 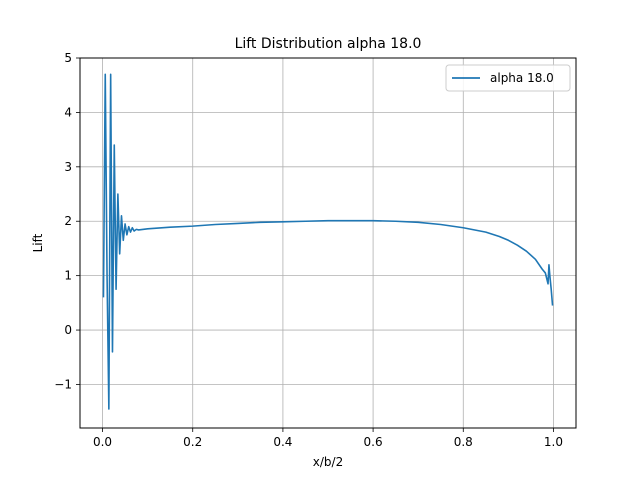 What do you see at coordinates (68, 167) in the screenshot?
I see `y-tick-label: 3` at bounding box center [68, 167].